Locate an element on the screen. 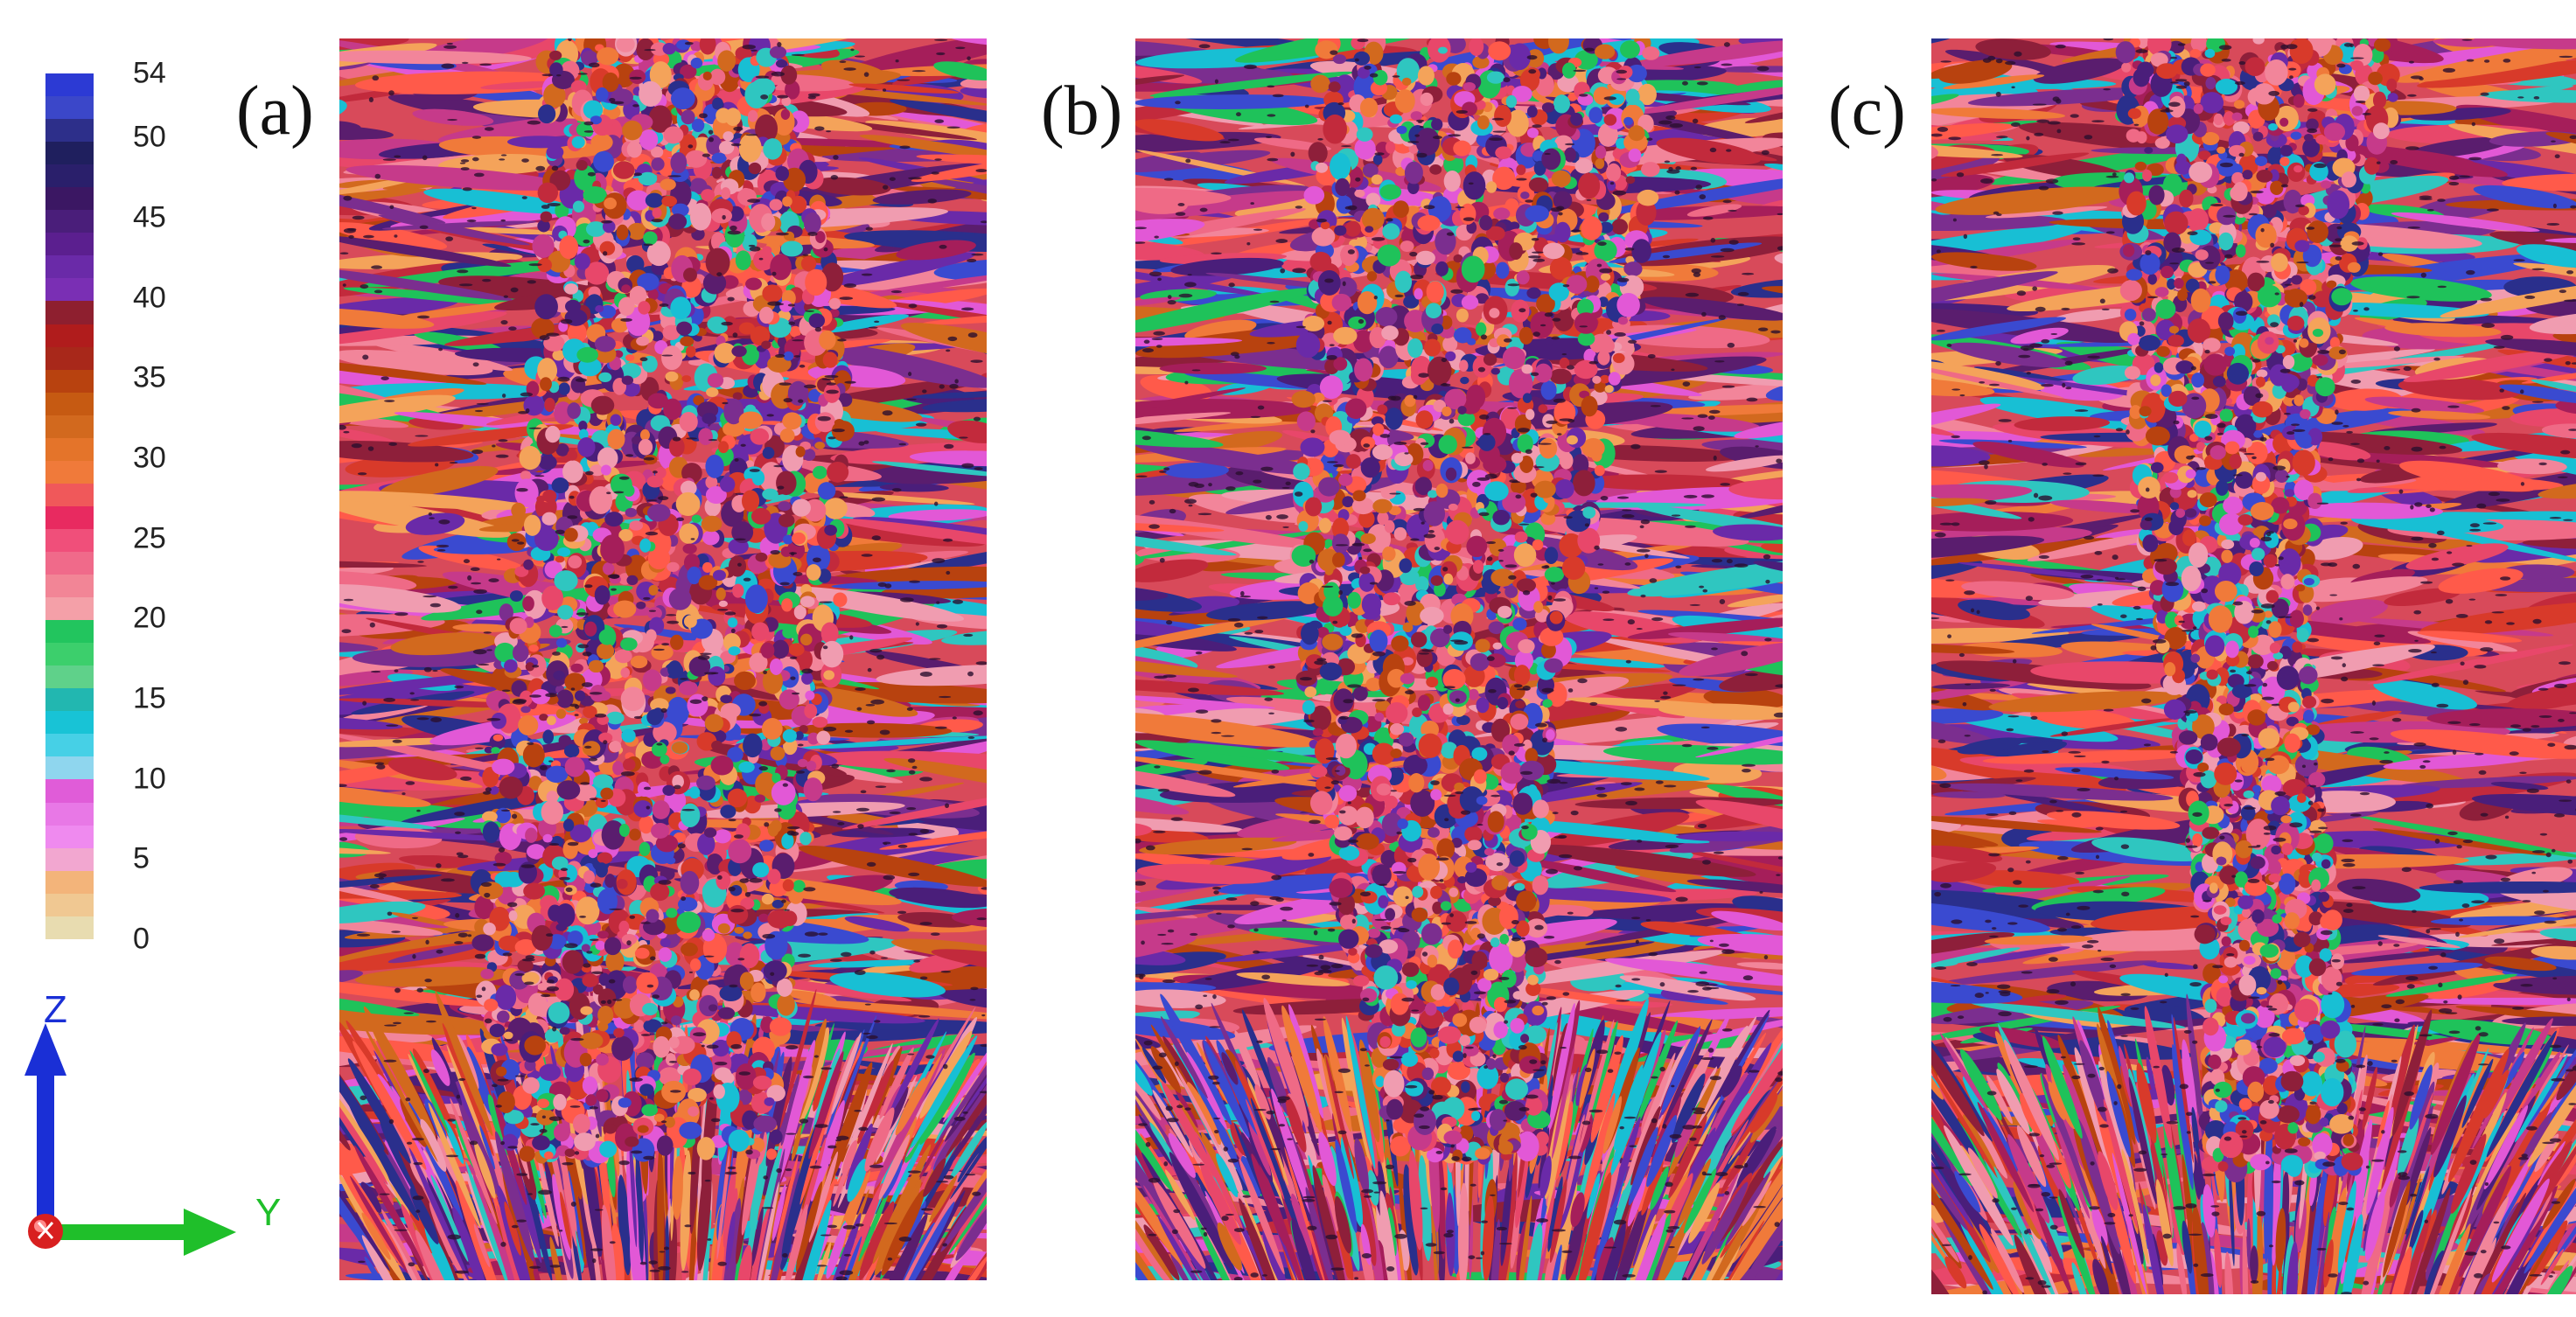 This screenshot has height=1317, width=2576. colorbar-tick-label: 25 is located at coordinates (149, 538).